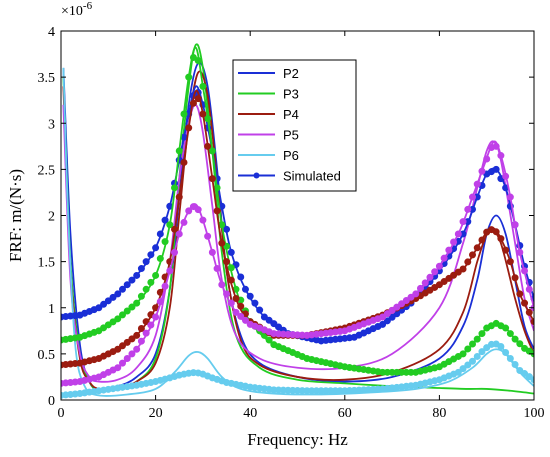 This screenshot has height=457, width=550. I want to click on x-tick-label: 80, so click(439, 413).